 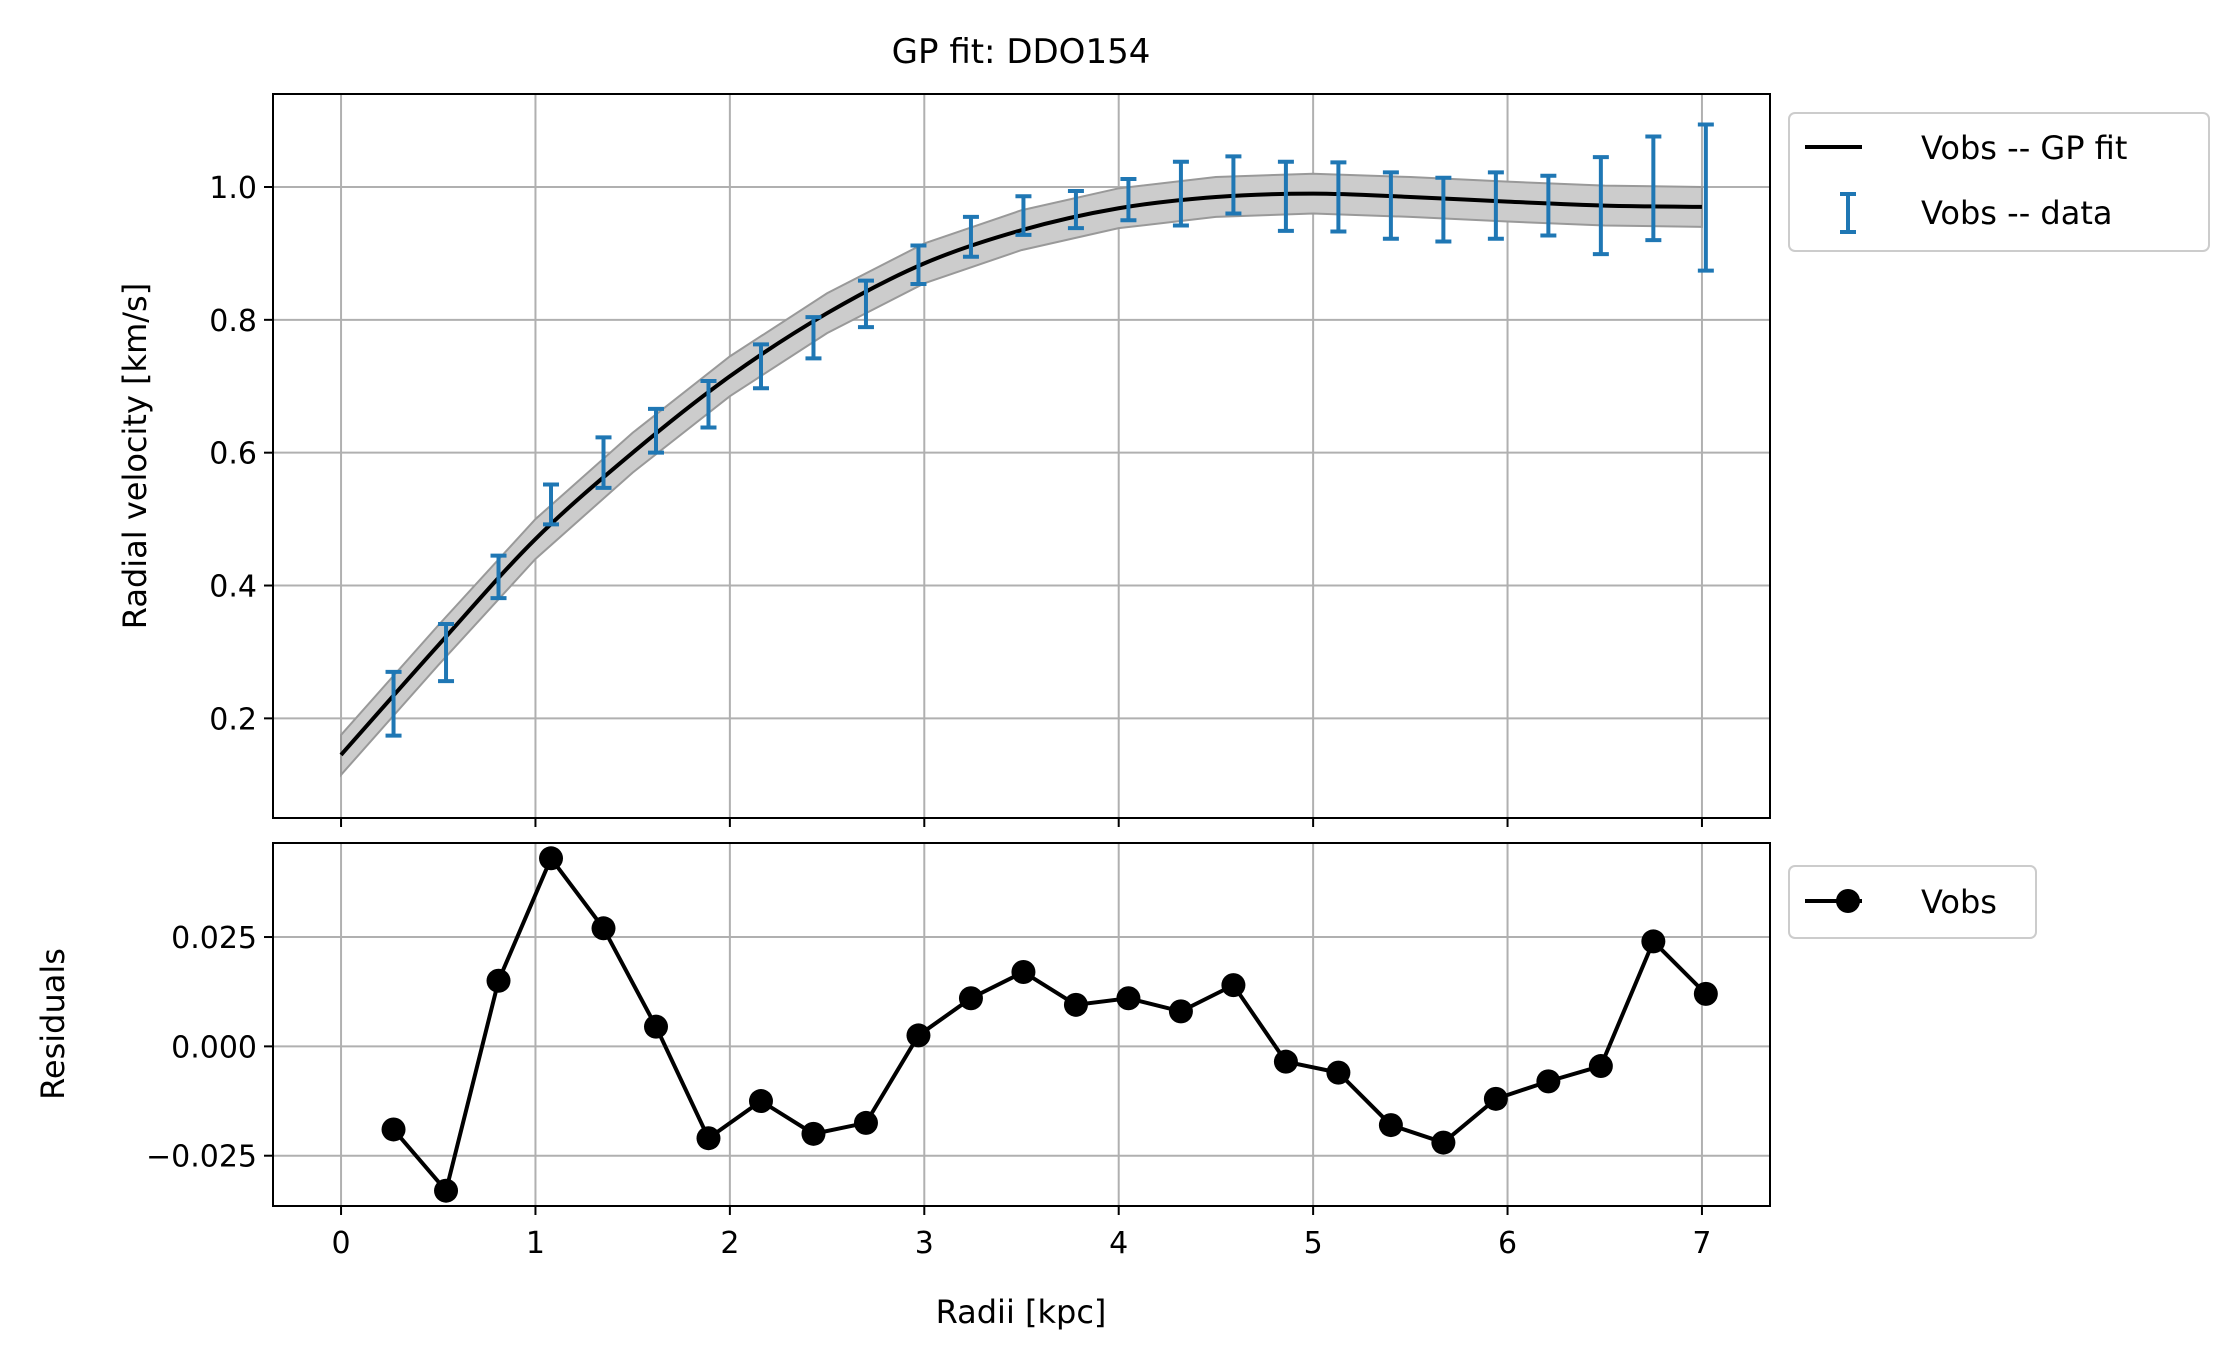 What do you see at coordinates (340, 1243) in the screenshot?
I see `bottom-x-tick-label: 0` at bounding box center [340, 1243].